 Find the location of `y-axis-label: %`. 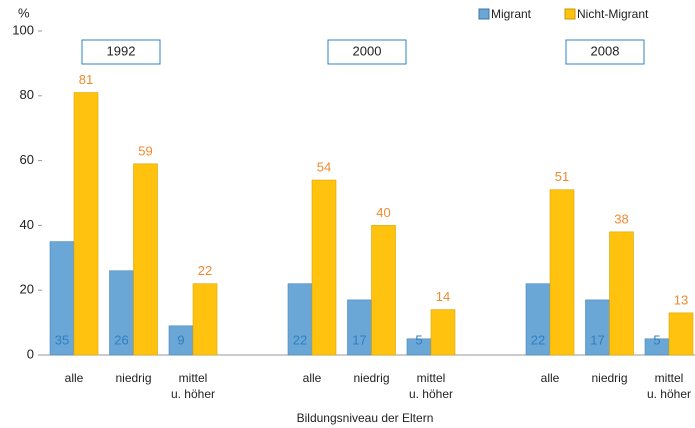

y-axis-label: % is located at coordinates (24, 12).